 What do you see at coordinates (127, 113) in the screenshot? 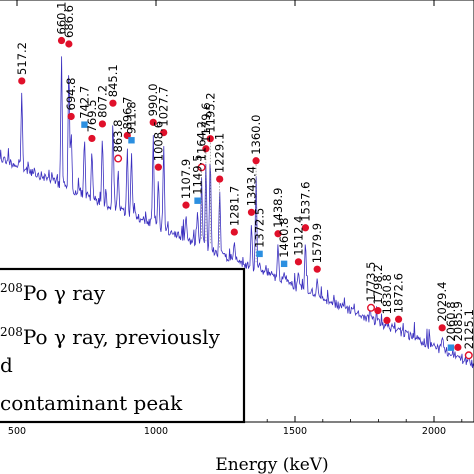
I see `peak-label: 896.7` at bounding box center [127, 113].